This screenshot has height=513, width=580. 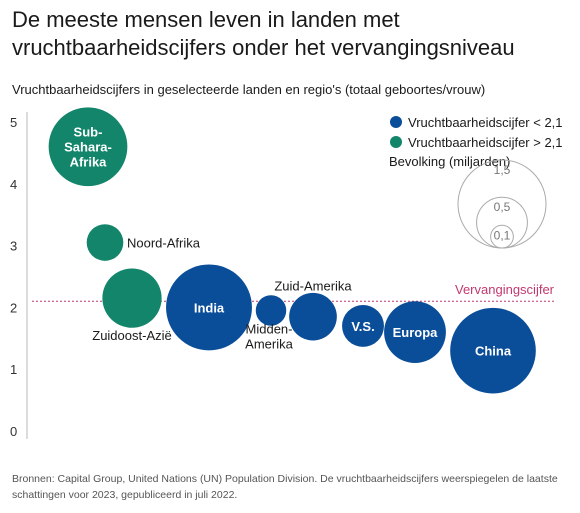 I want to click on bubble-label: India, so click(x=209, y=307).